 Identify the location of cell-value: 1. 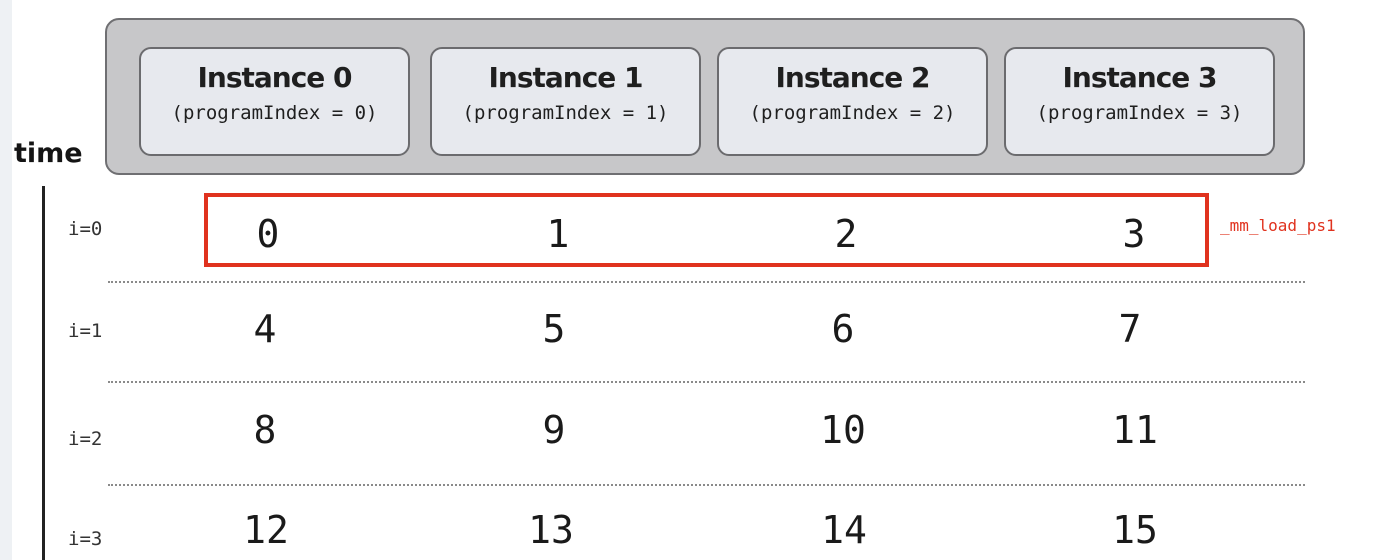
(558, 234).